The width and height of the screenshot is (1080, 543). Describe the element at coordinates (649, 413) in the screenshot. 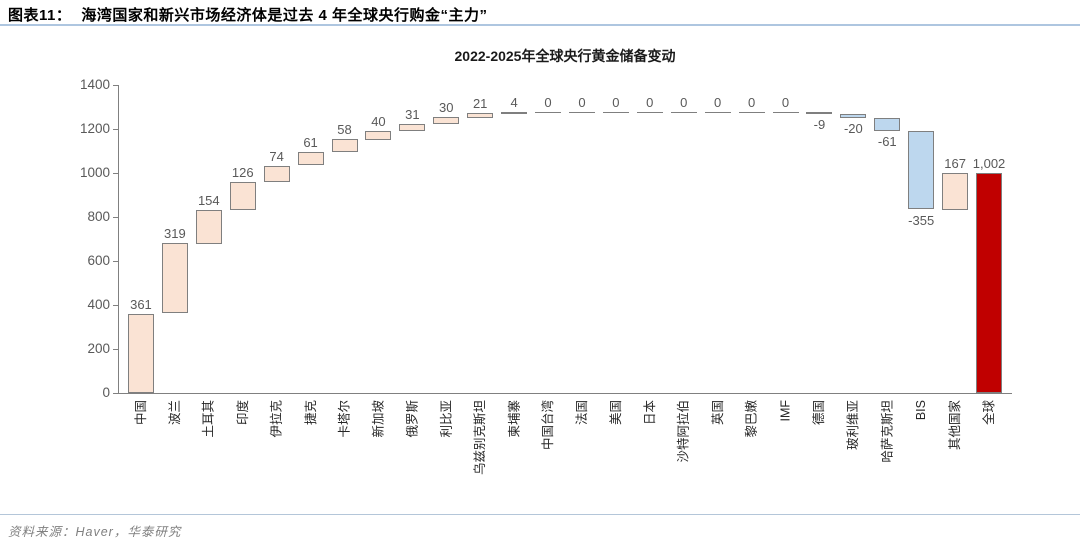

I see `x-axis-label-text: 日本` at that location.